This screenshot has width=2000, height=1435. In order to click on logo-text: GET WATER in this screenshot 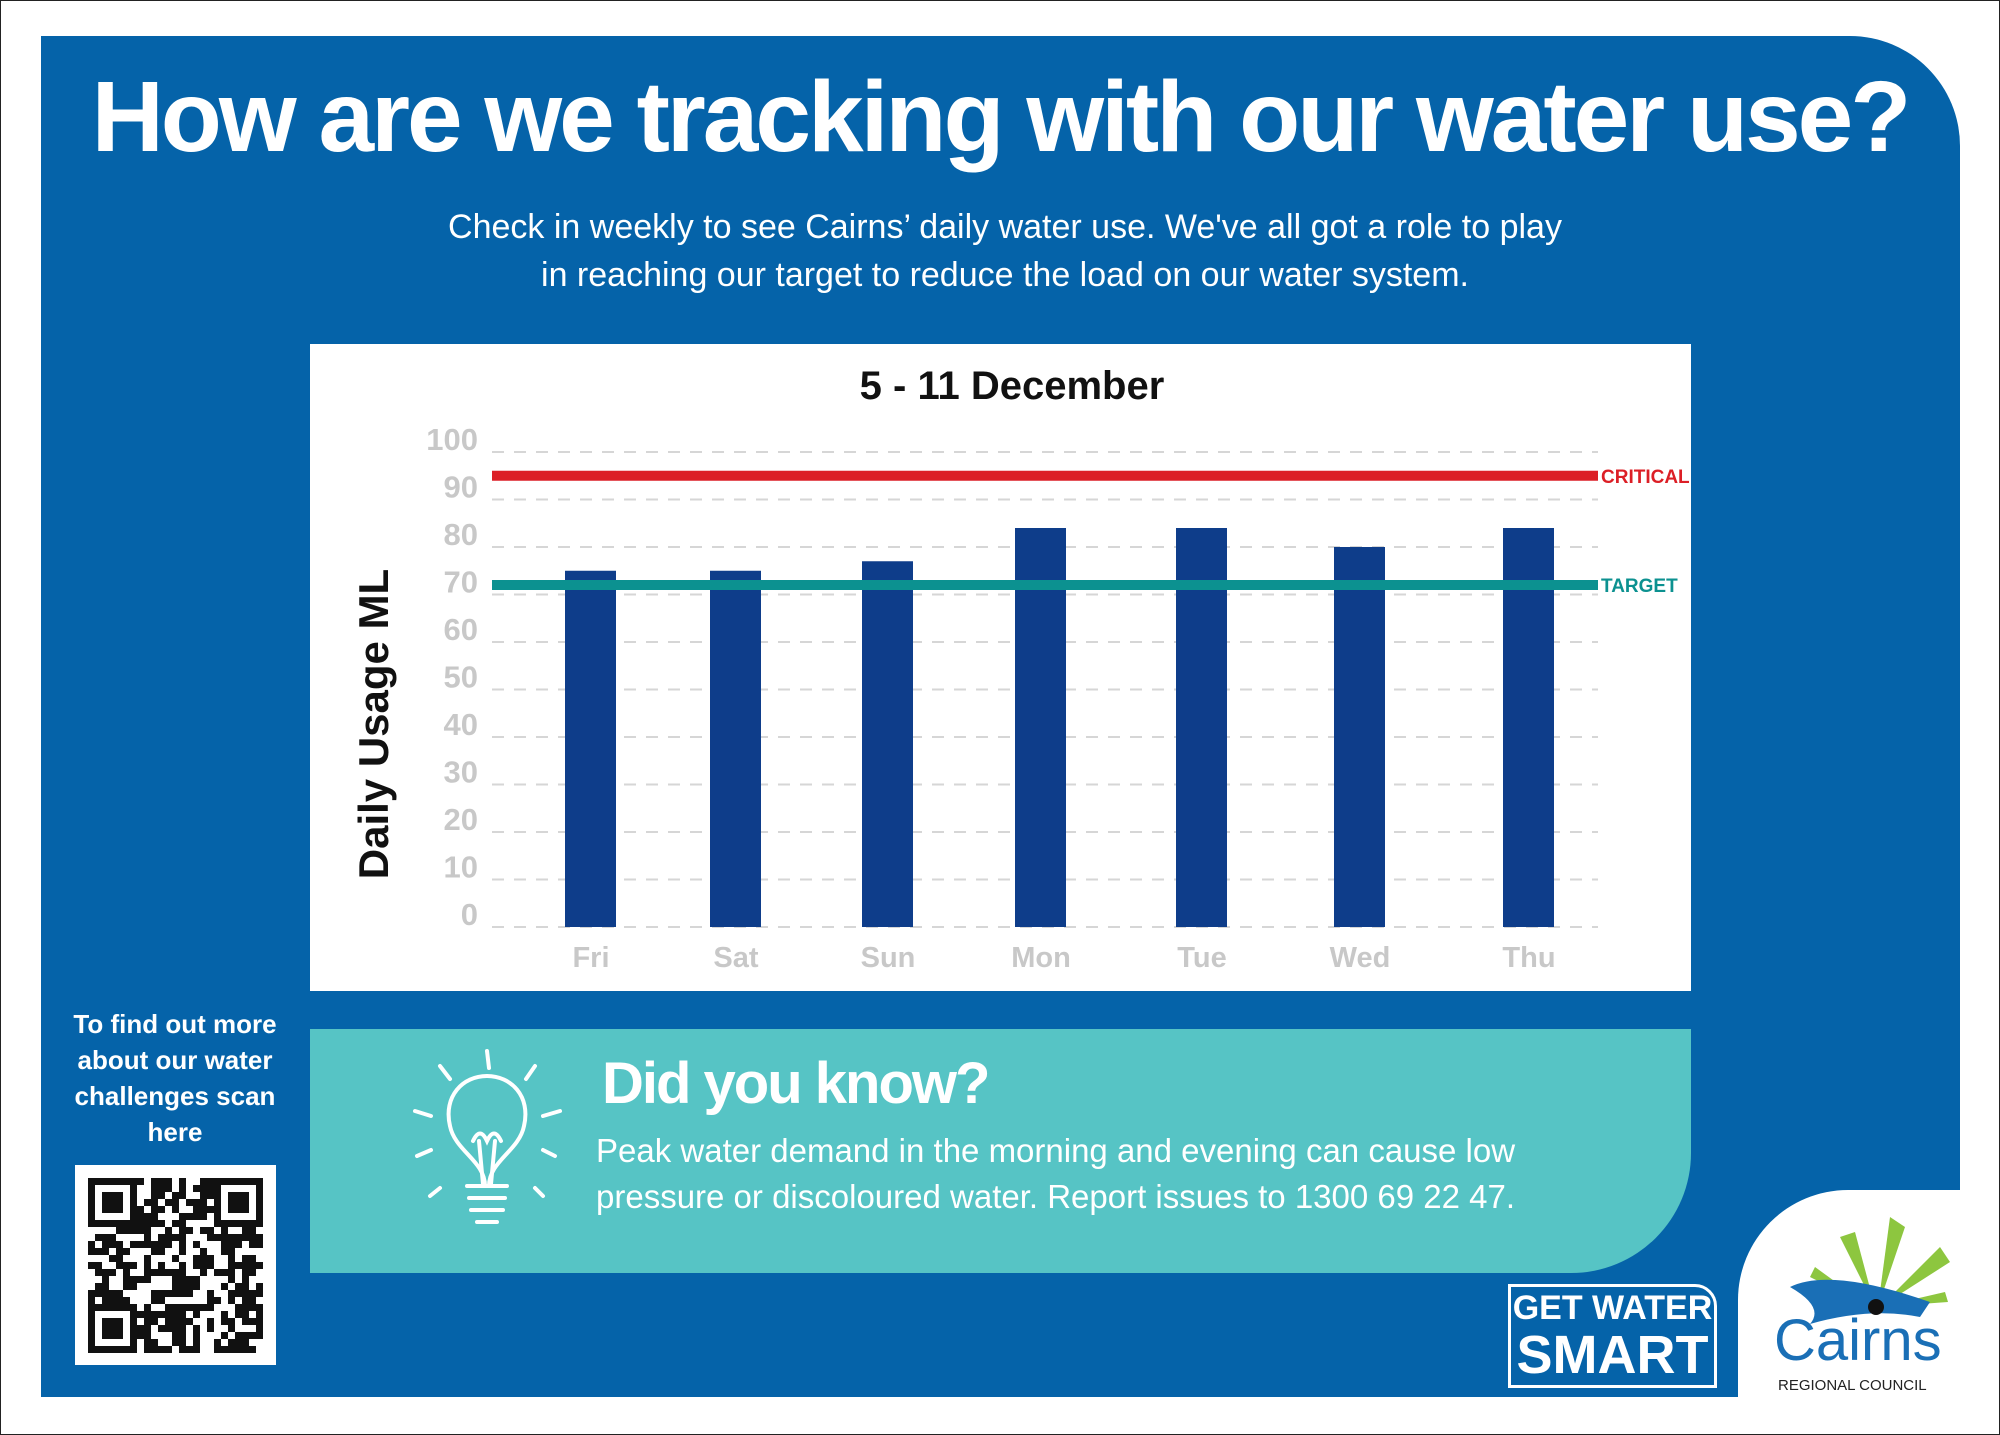, I will do `click(1612, 1308)`.